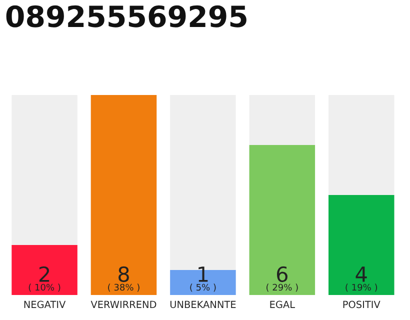 Image resolution: width=410 pixels, height=320 pixels. What do you see at coordinates (126, 16) in the screenshot?
I see `chart-title: 089255569295` at bounding box center [126, 16].